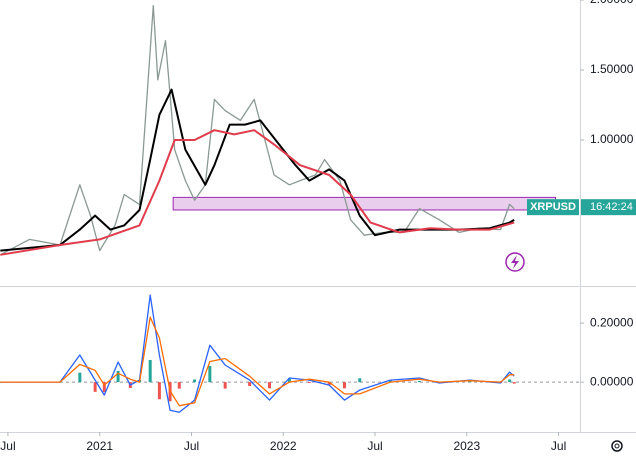  I want to click on settings-icon, so click(617, 446).